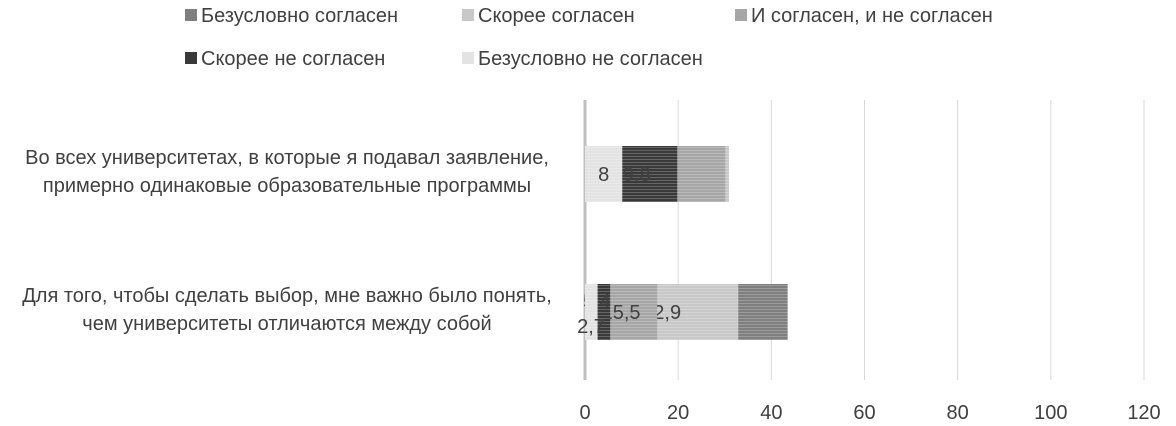 The width and height of the screenshot is (1176, 426). What do you see at coordinates (678, 413) in the screenshot?
I see `x-tick-label: 20` at bounding box center [678, 413].